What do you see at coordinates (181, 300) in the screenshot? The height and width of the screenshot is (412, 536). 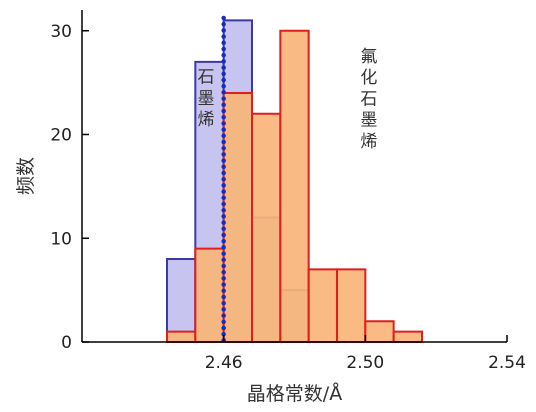 I see `graphene-bar` at bounding box center [181, 300].